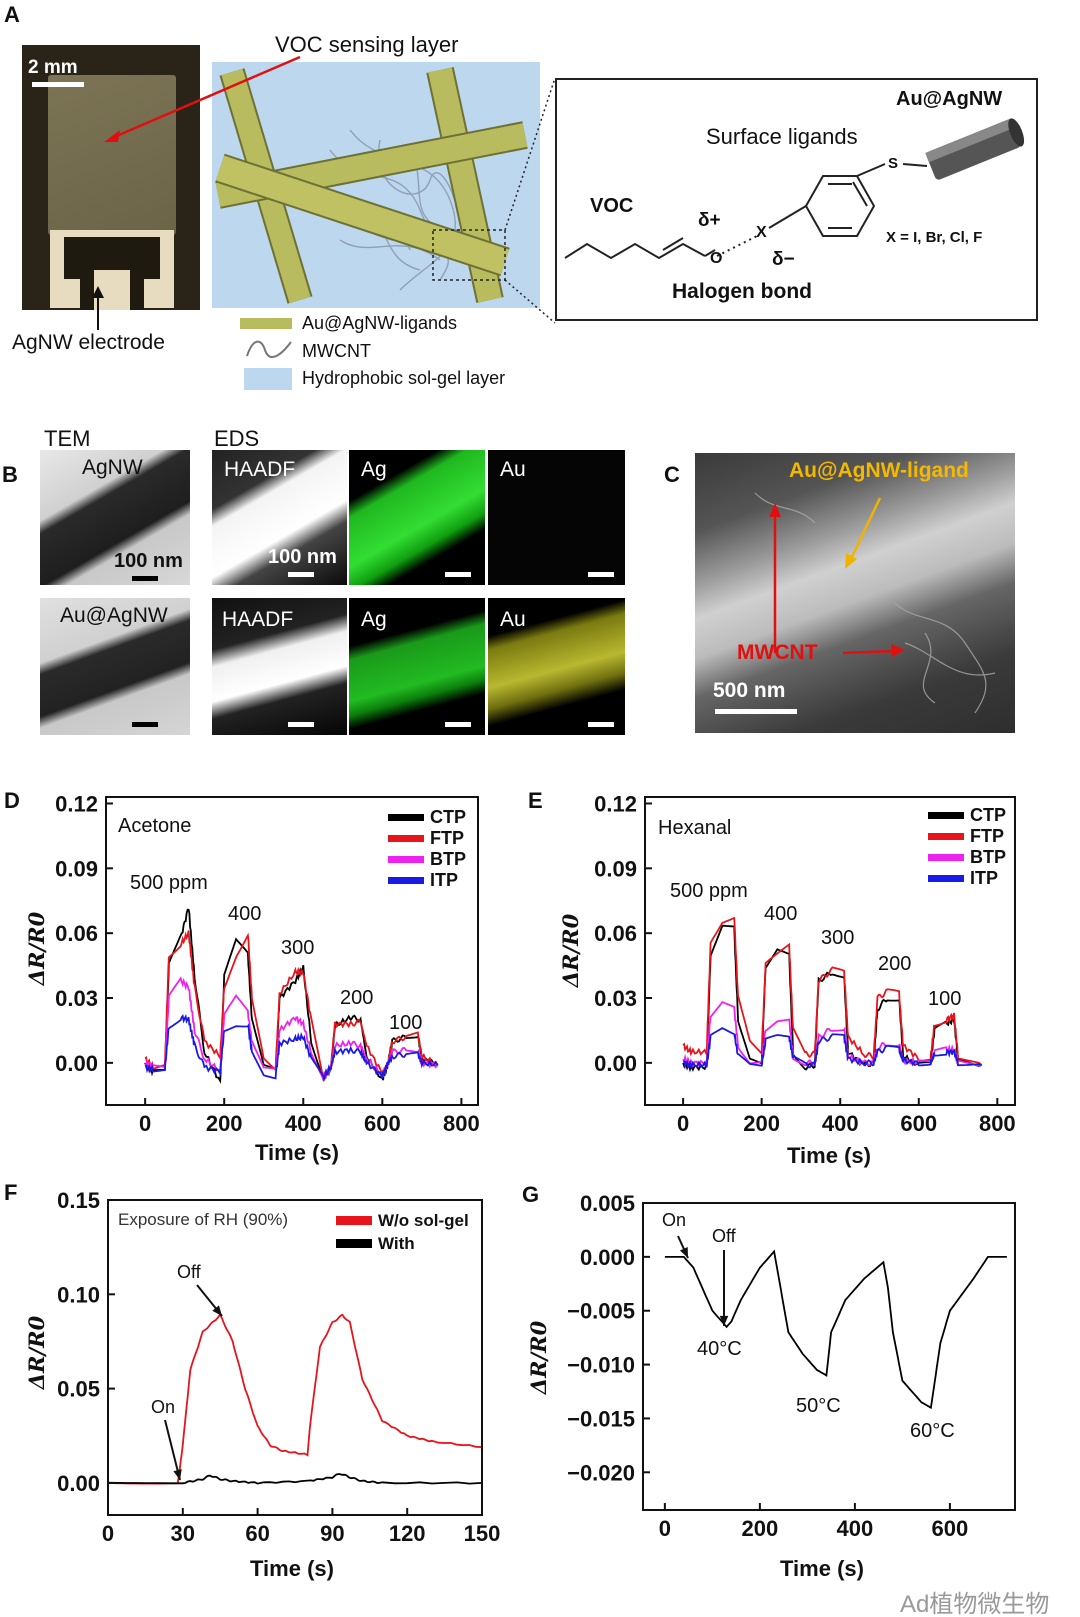 This screenshot has width=1080, height=1617. Describe the element at coordinates (367, 44) in the screenshot. I see `voc-sensing-layer-label: VOC sensing layer` at that location.